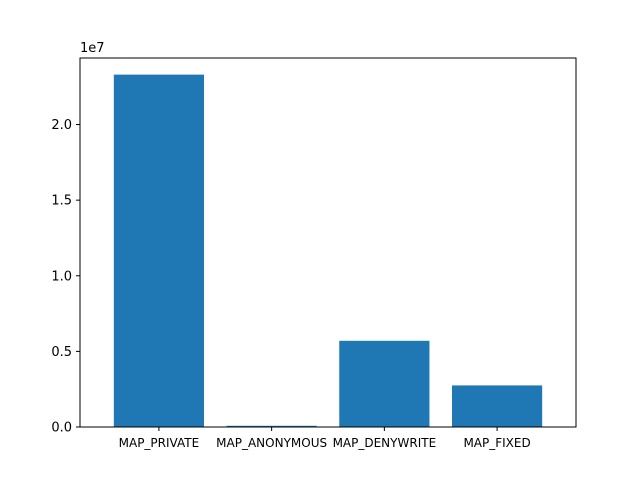  What do you see at coordinates (61, 428) in the screenshot?
I see `y-tick-label: 0.0` at bounding box center [61, 428].